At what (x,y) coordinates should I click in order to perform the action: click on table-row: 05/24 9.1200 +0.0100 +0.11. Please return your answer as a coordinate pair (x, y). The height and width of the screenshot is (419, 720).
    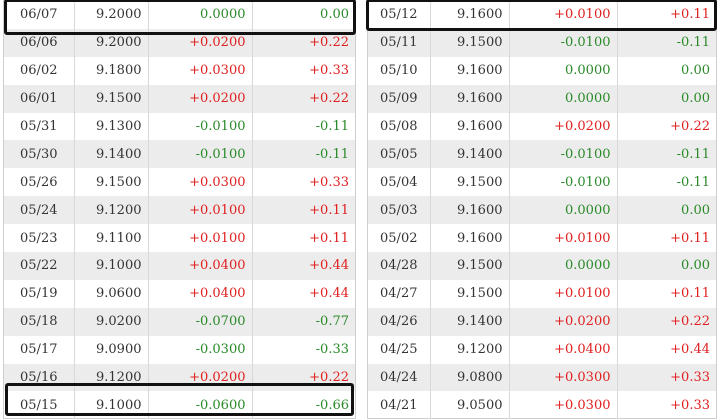
    Looking at the image, I should click on (179, 210).